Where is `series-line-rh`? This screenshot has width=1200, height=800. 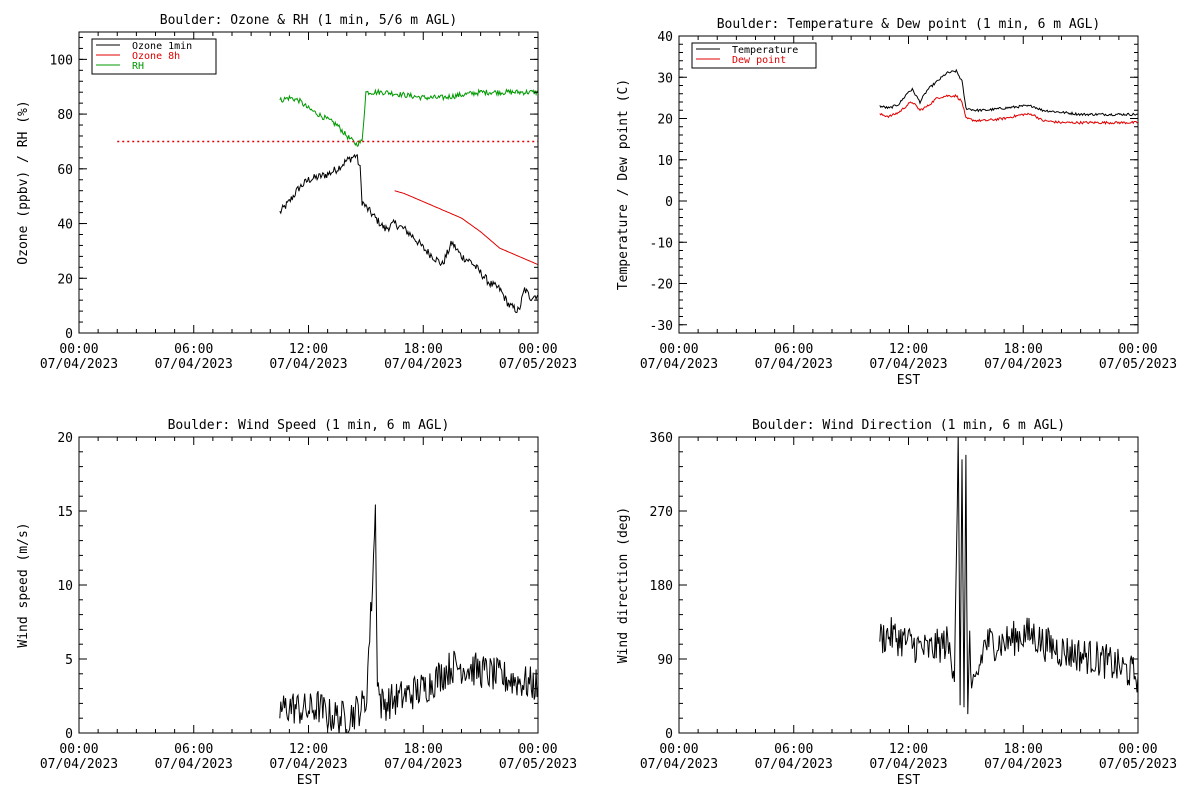
series-line-rh is located at coordinates (408, 117).